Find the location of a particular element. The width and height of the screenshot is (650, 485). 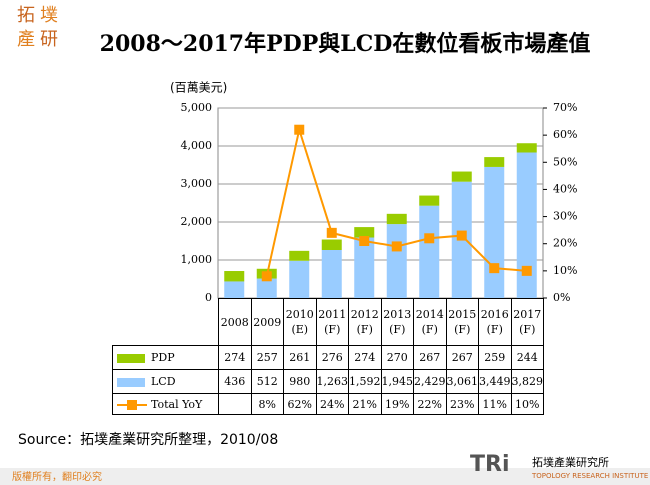

category-label: 2008 is located at coordinates (235, 322).